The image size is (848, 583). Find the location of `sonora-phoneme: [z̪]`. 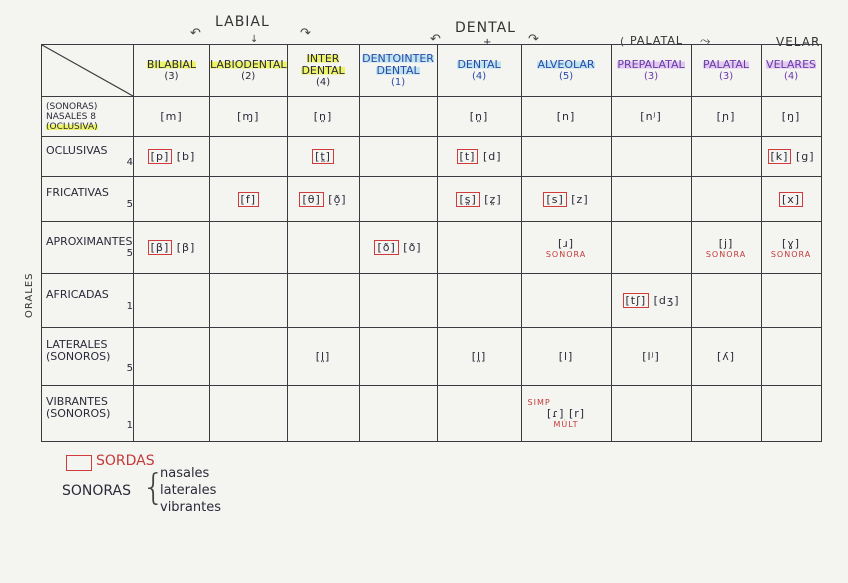

sonora-phoneme: [z̪] is located at coordinates (493, 199).